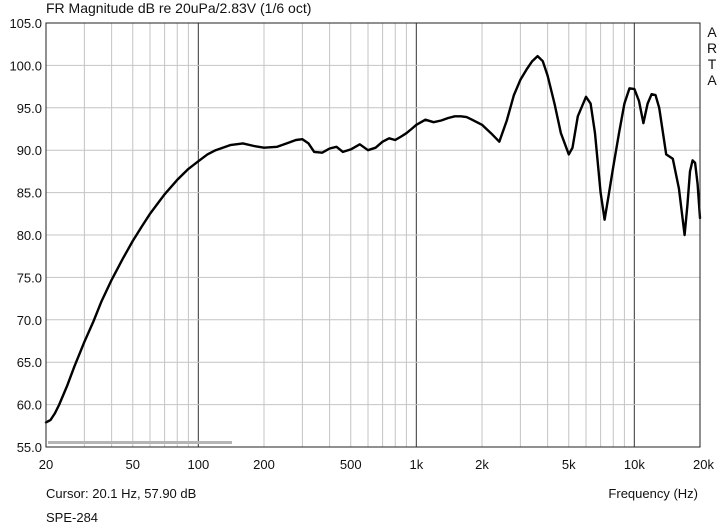 The image size is (720, 526). I want to click on y-tick-label: 90.0, so click(29, 150).